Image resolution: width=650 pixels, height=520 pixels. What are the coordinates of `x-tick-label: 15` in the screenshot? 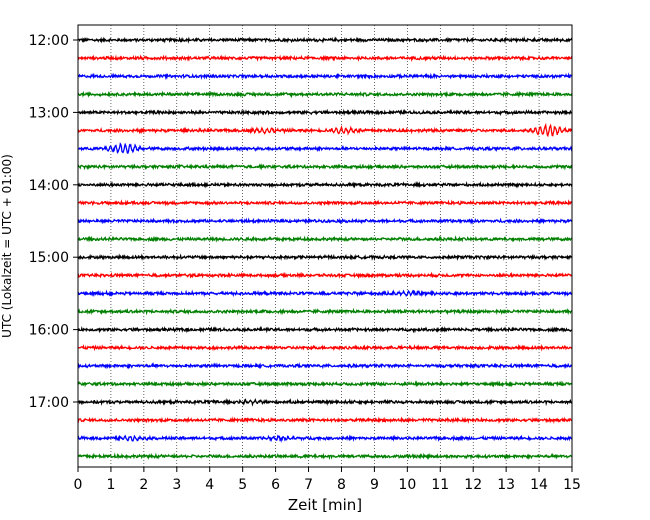 It's located at (572, 485).